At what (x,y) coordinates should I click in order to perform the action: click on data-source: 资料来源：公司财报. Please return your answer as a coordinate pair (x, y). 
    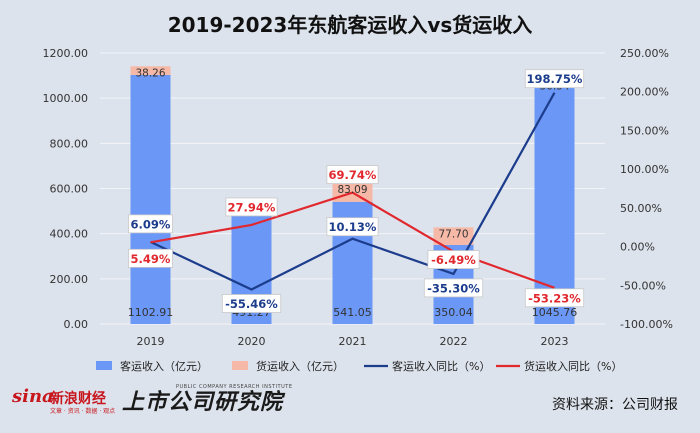
    Looking at the image, I should click on (615, 405).